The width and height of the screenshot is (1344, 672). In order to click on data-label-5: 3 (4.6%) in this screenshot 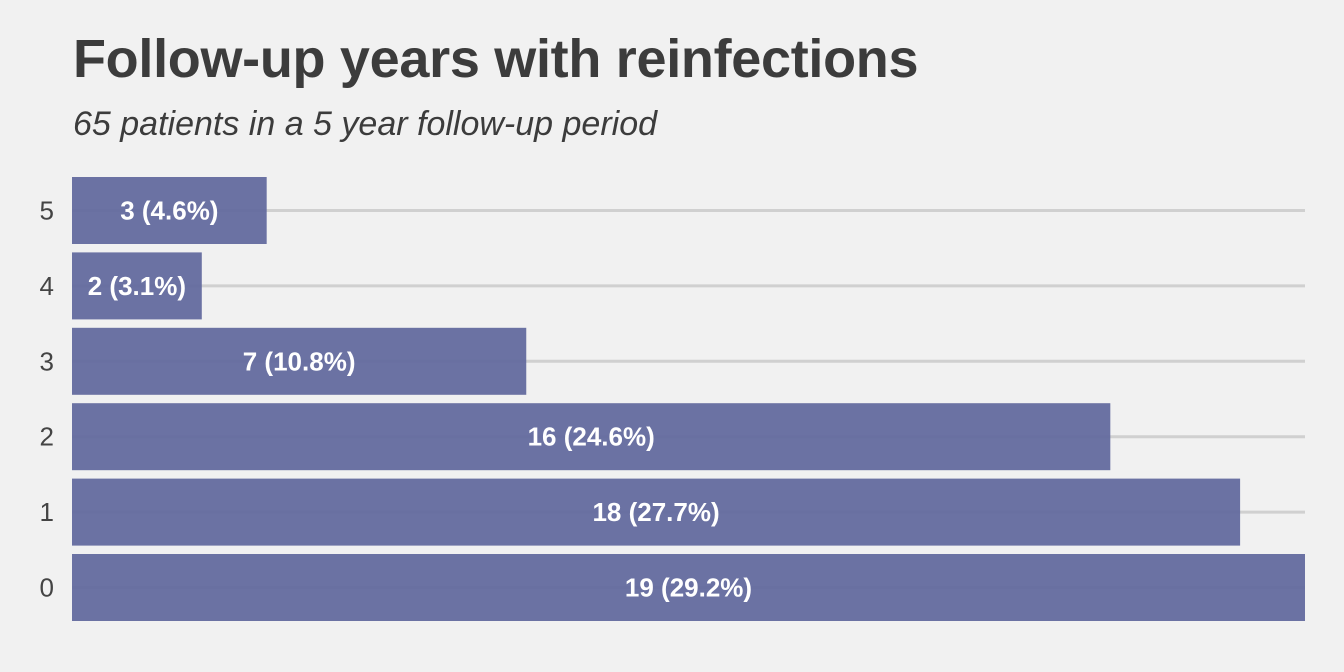, I will do `click(169, 211)`.